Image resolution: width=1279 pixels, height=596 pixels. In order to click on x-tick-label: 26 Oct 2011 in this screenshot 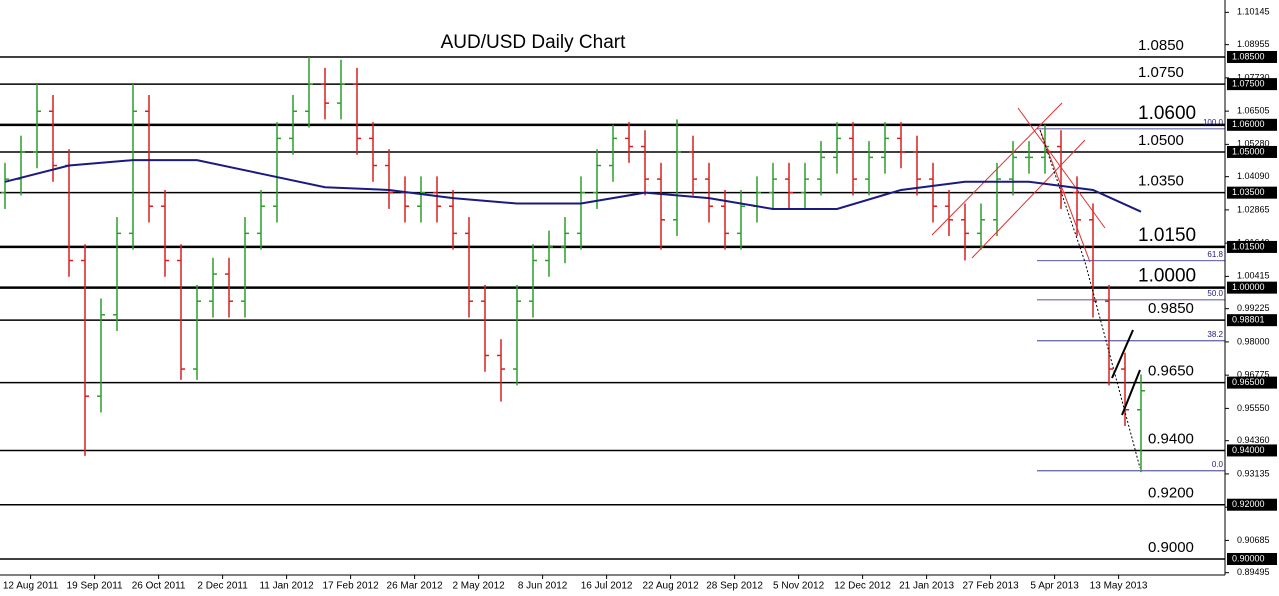, I will do `click(159, 586)`.